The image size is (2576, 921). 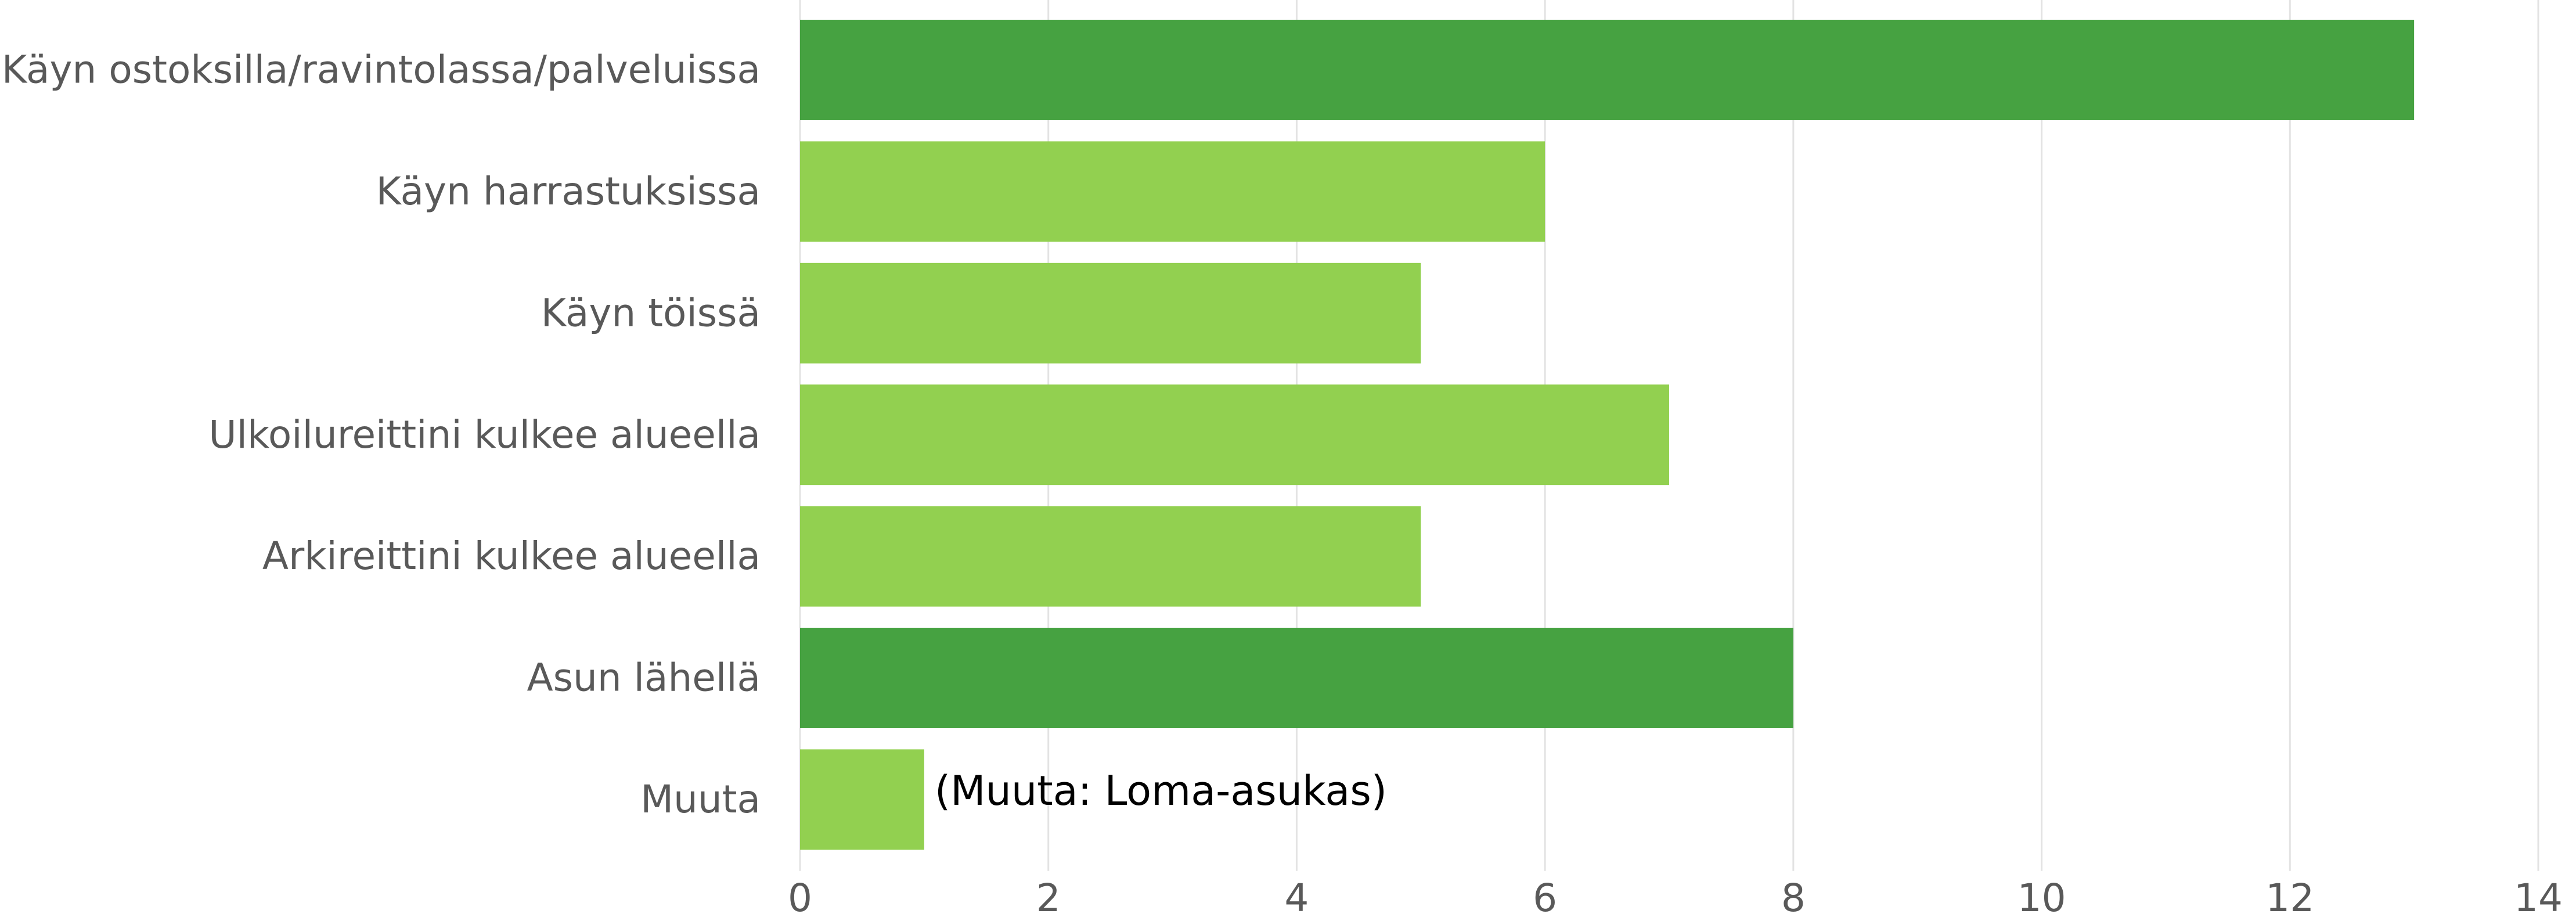 I want to click on x-tick-label: 10, so click(x=2041, y=898).